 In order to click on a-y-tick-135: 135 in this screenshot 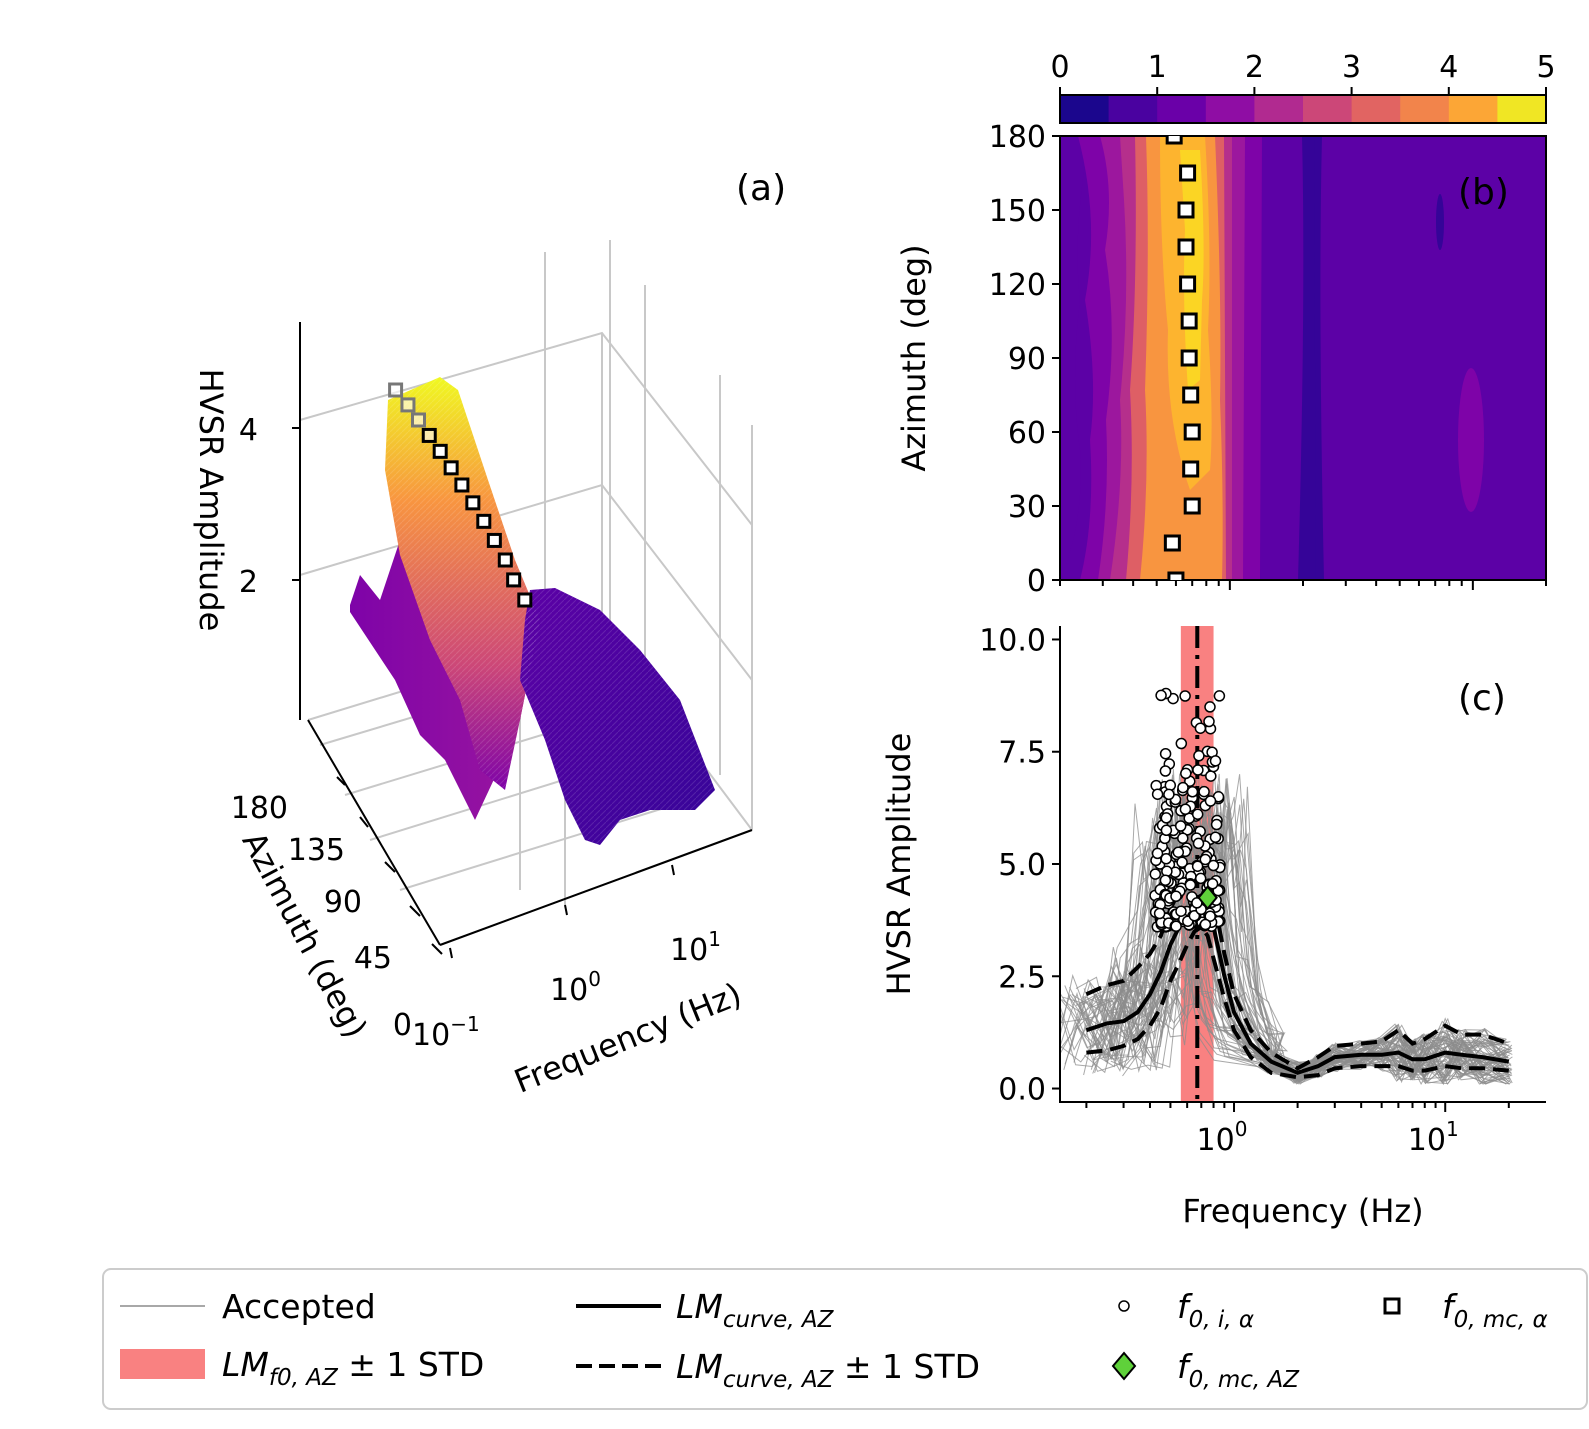, I will do `click(316, 850)`.